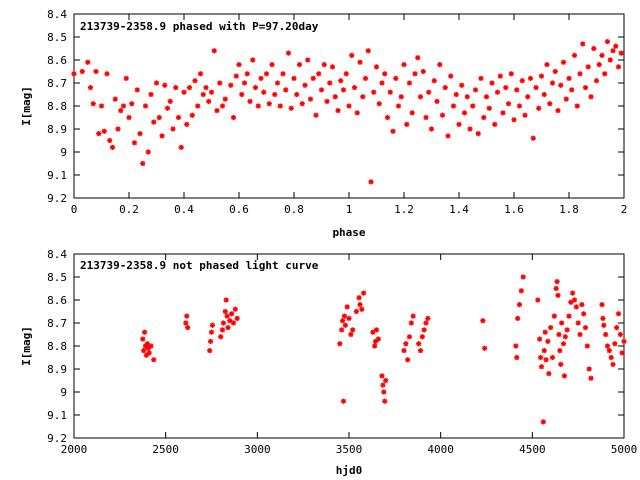  I want to click on plot1-y-tick-label: 8.4, so click(57, 14).